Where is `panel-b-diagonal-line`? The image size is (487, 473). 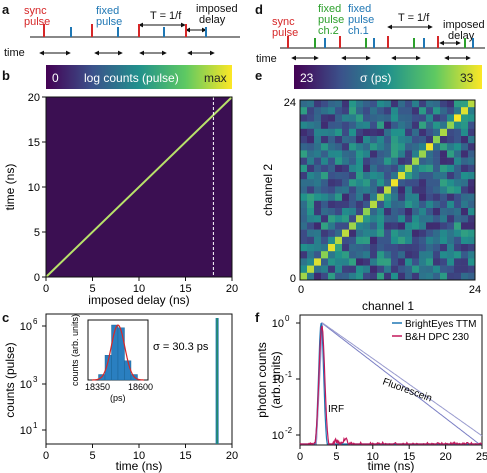
panel-b-diagonal-line is located at coordinates (139, 187).